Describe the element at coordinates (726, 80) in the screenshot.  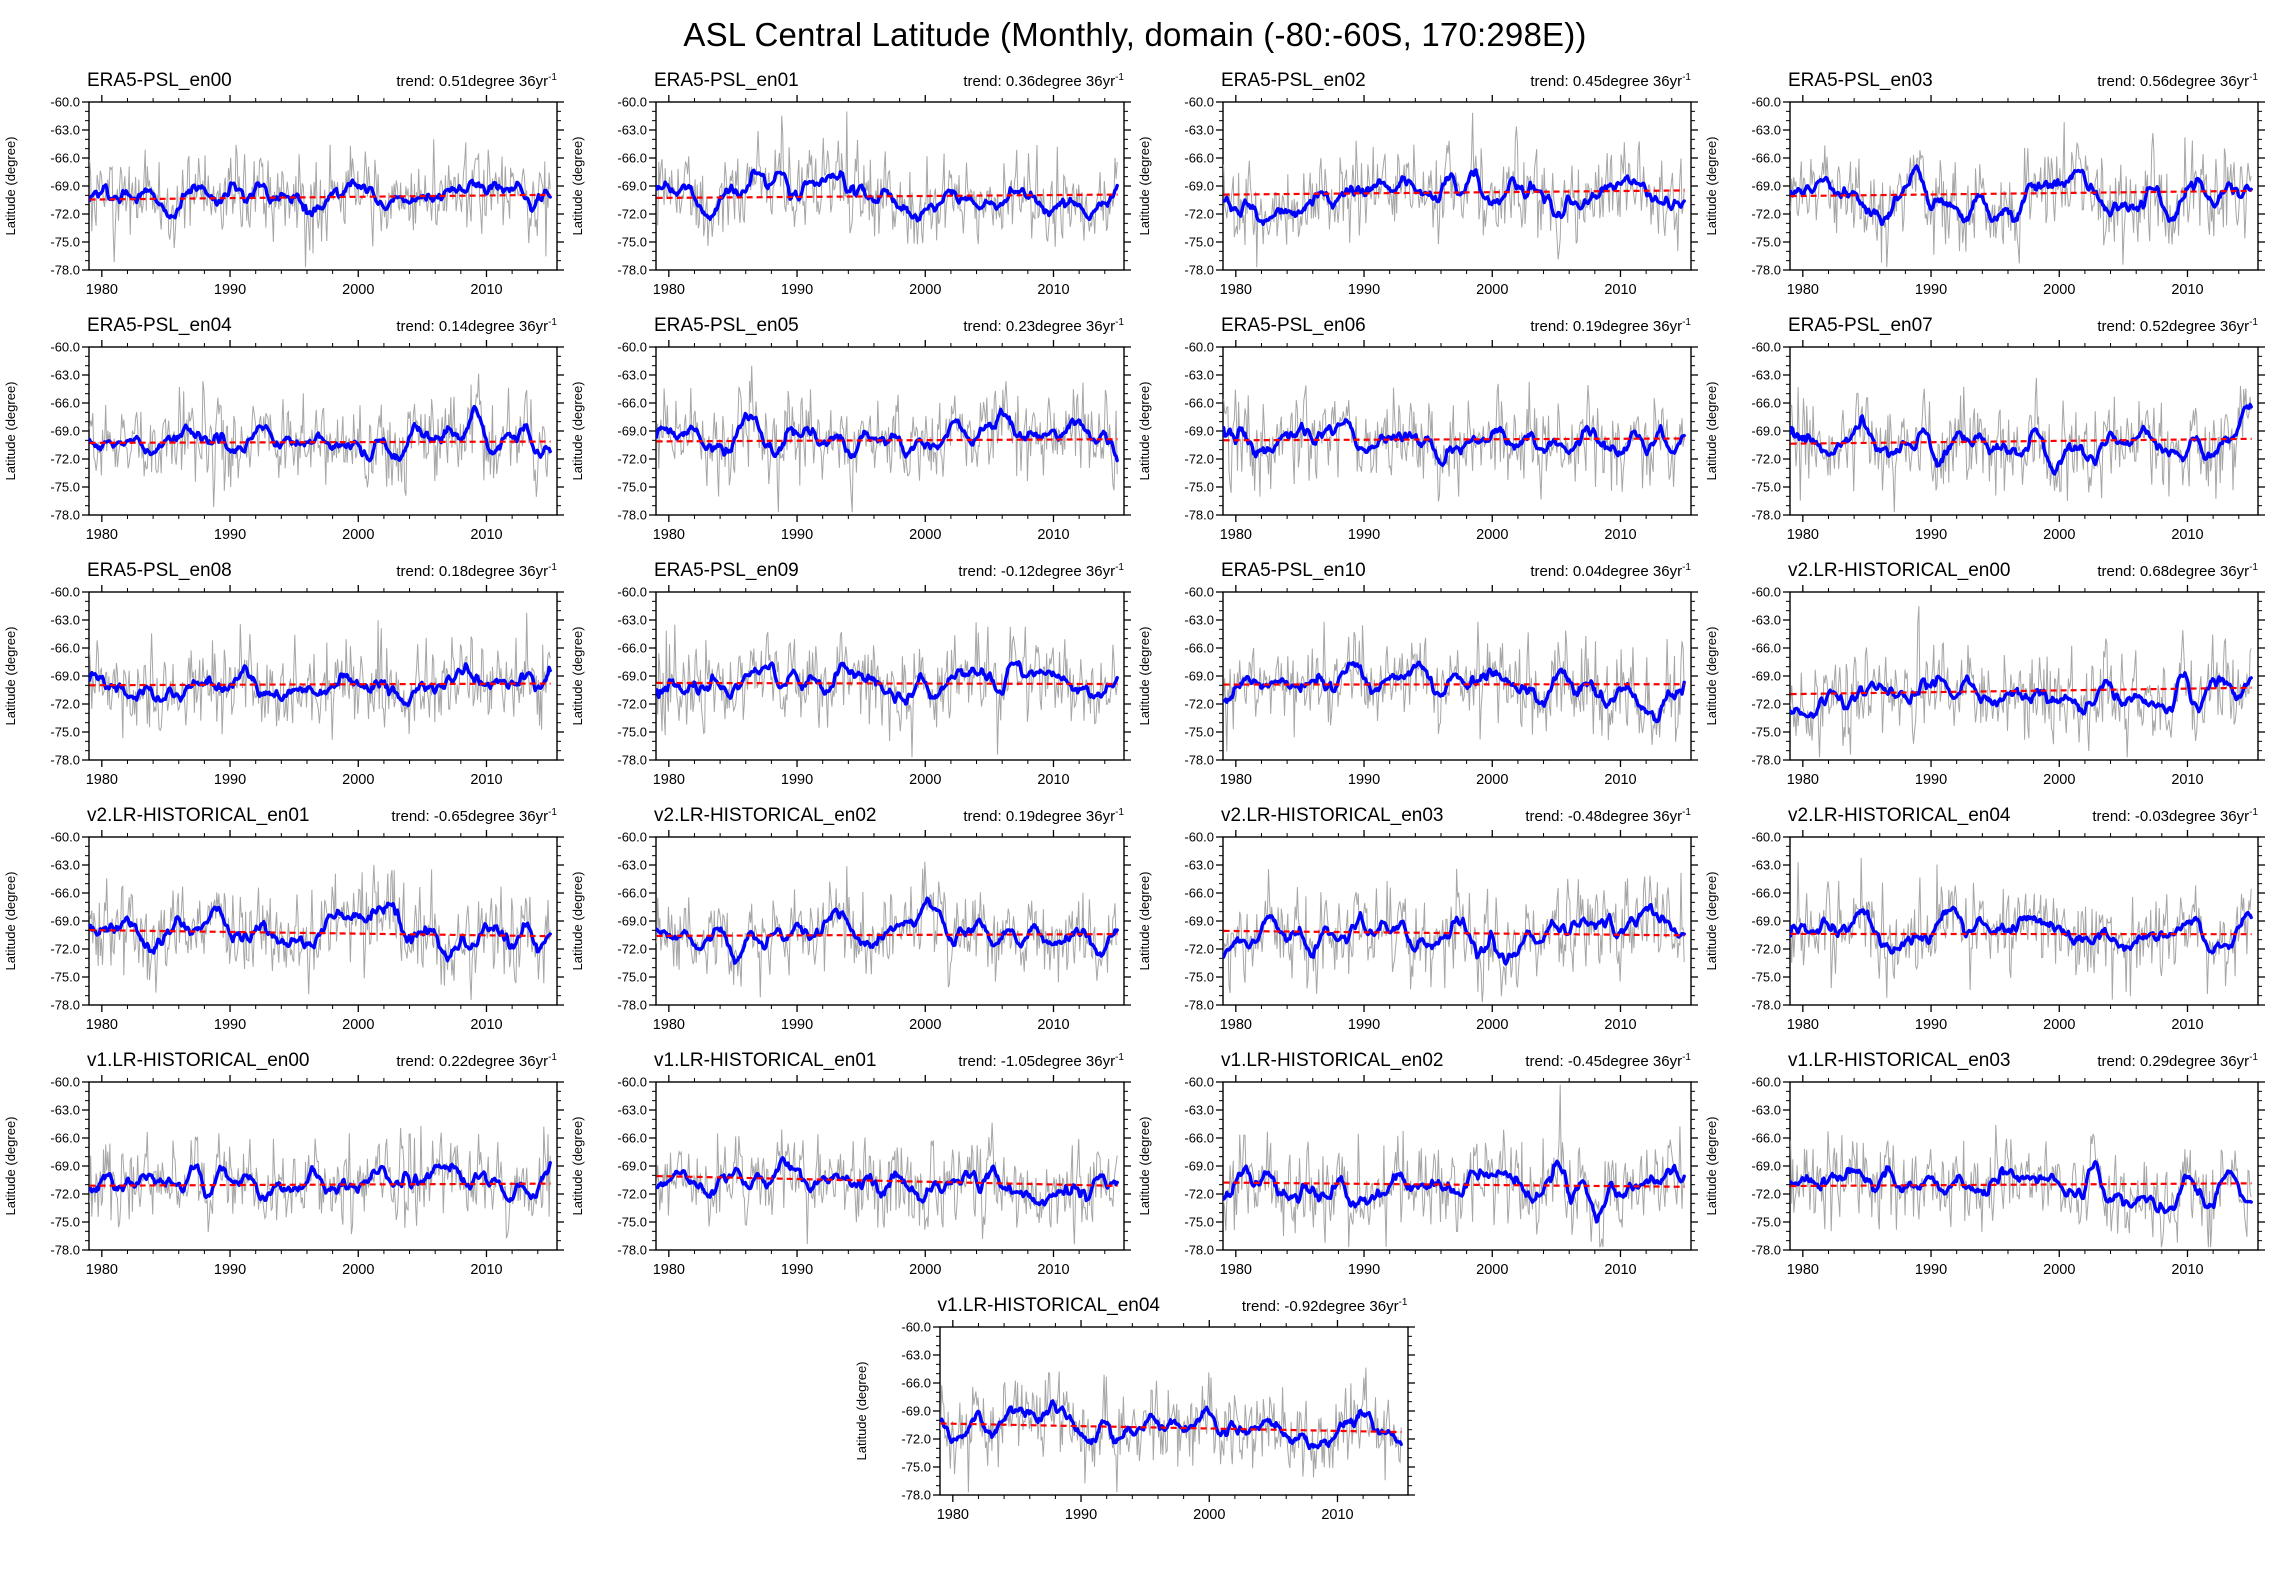
I see `subplot-title: ERA5-PSL_en01` at that location.